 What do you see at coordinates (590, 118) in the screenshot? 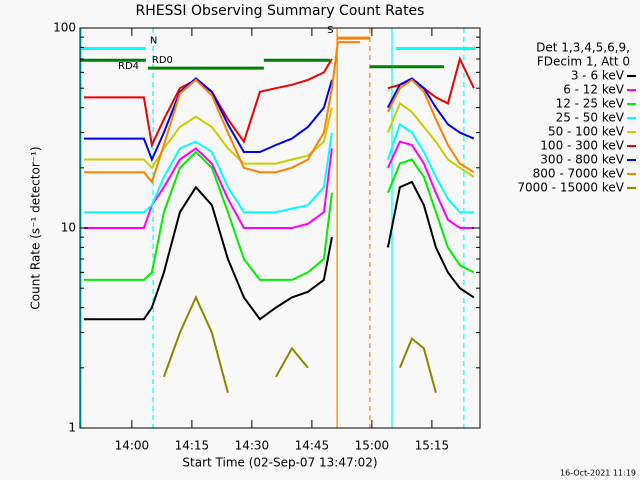
I see `legend-label: 25 - 50 keV` at bounding box center [590, 118].